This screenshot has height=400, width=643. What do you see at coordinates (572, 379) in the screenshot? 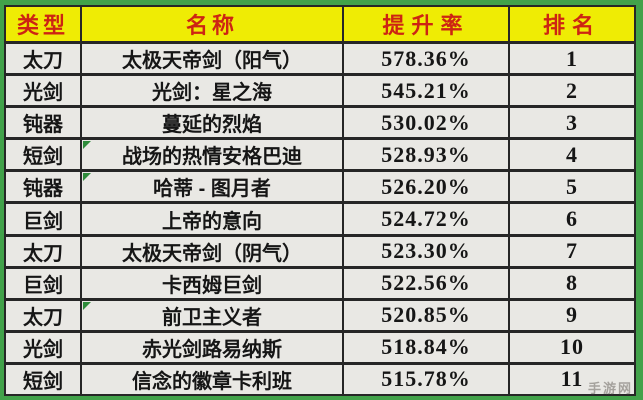
I see `cell-rank: 11` at bounding box center [572, 379].